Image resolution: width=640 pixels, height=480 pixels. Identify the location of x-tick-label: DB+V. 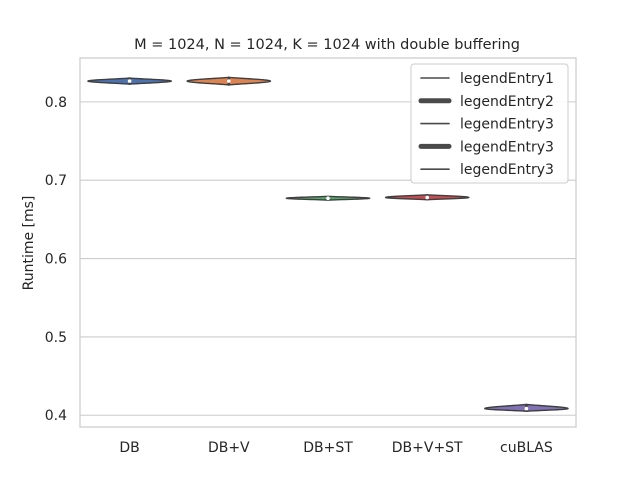
(229, 448).